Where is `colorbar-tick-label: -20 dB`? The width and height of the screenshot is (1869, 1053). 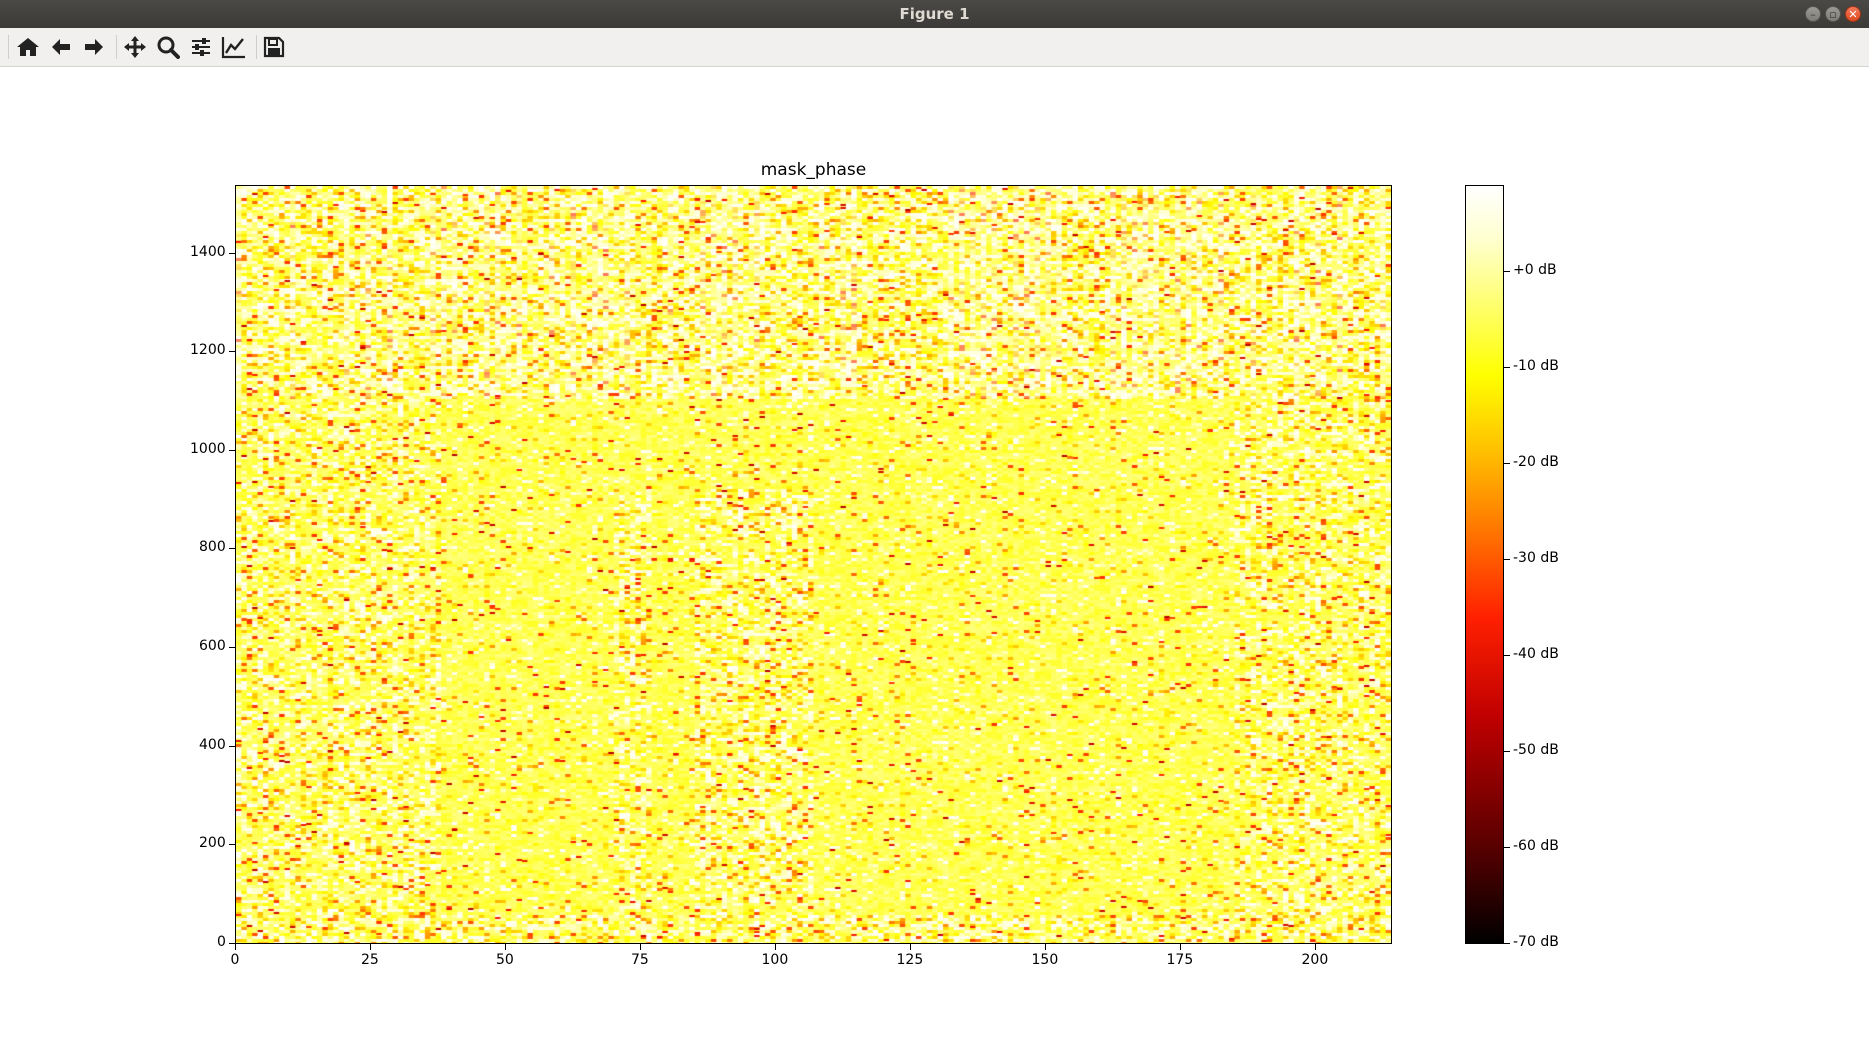 colorbar-tick-label: -20 dB is located at coordinates (1536, 462).